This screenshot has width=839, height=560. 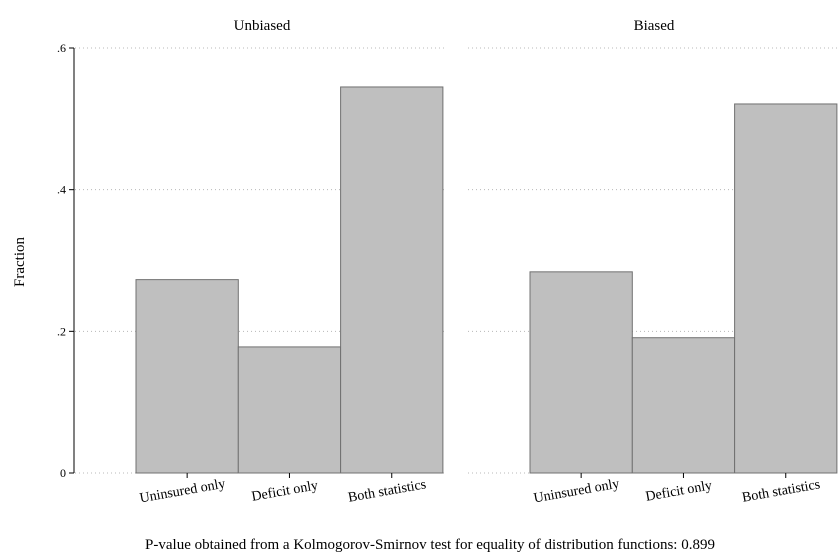 What do you see at coordinates (20, 262) in the screenshot?
I see `y-axis-label: Fraction` at bounding box center [20, 262].